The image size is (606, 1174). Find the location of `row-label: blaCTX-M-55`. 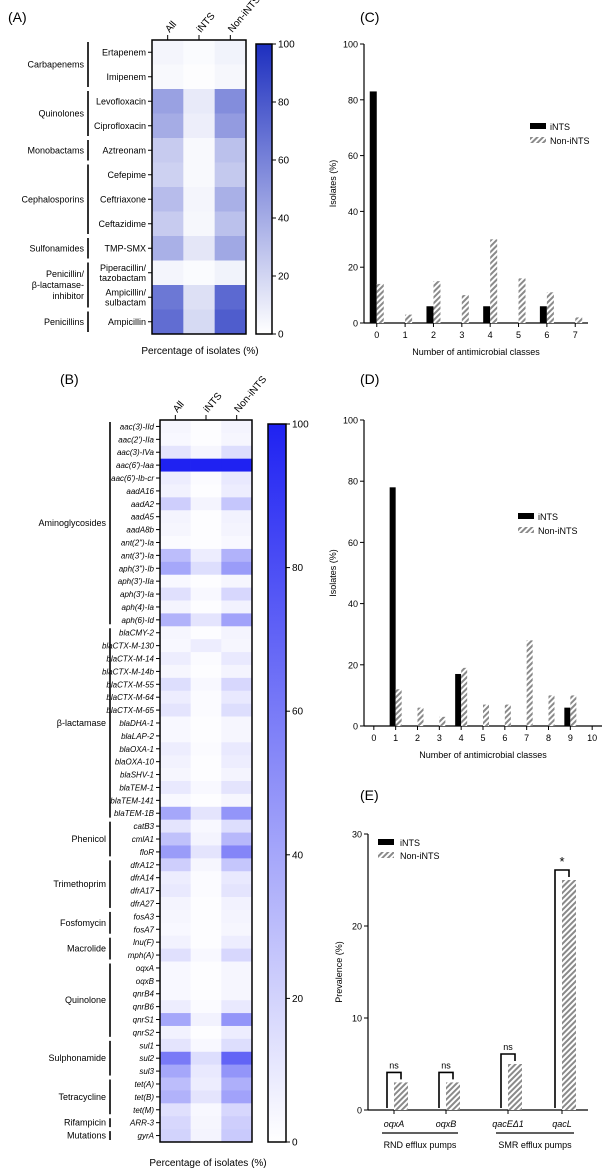

row-label: blaCTX-M-55 is located at coordinates (130, 684).